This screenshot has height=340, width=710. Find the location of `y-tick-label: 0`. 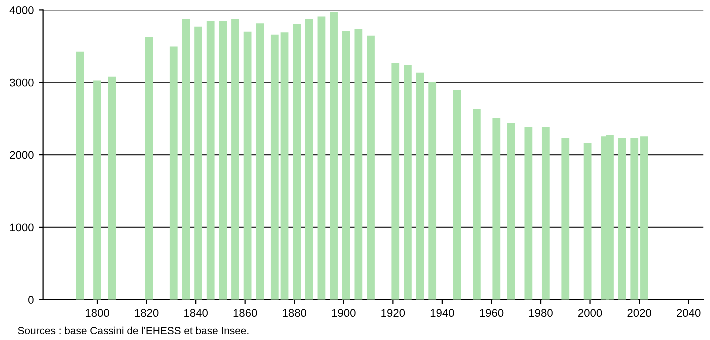

y-tick-label: 0 is located at coordinates (31, 300).